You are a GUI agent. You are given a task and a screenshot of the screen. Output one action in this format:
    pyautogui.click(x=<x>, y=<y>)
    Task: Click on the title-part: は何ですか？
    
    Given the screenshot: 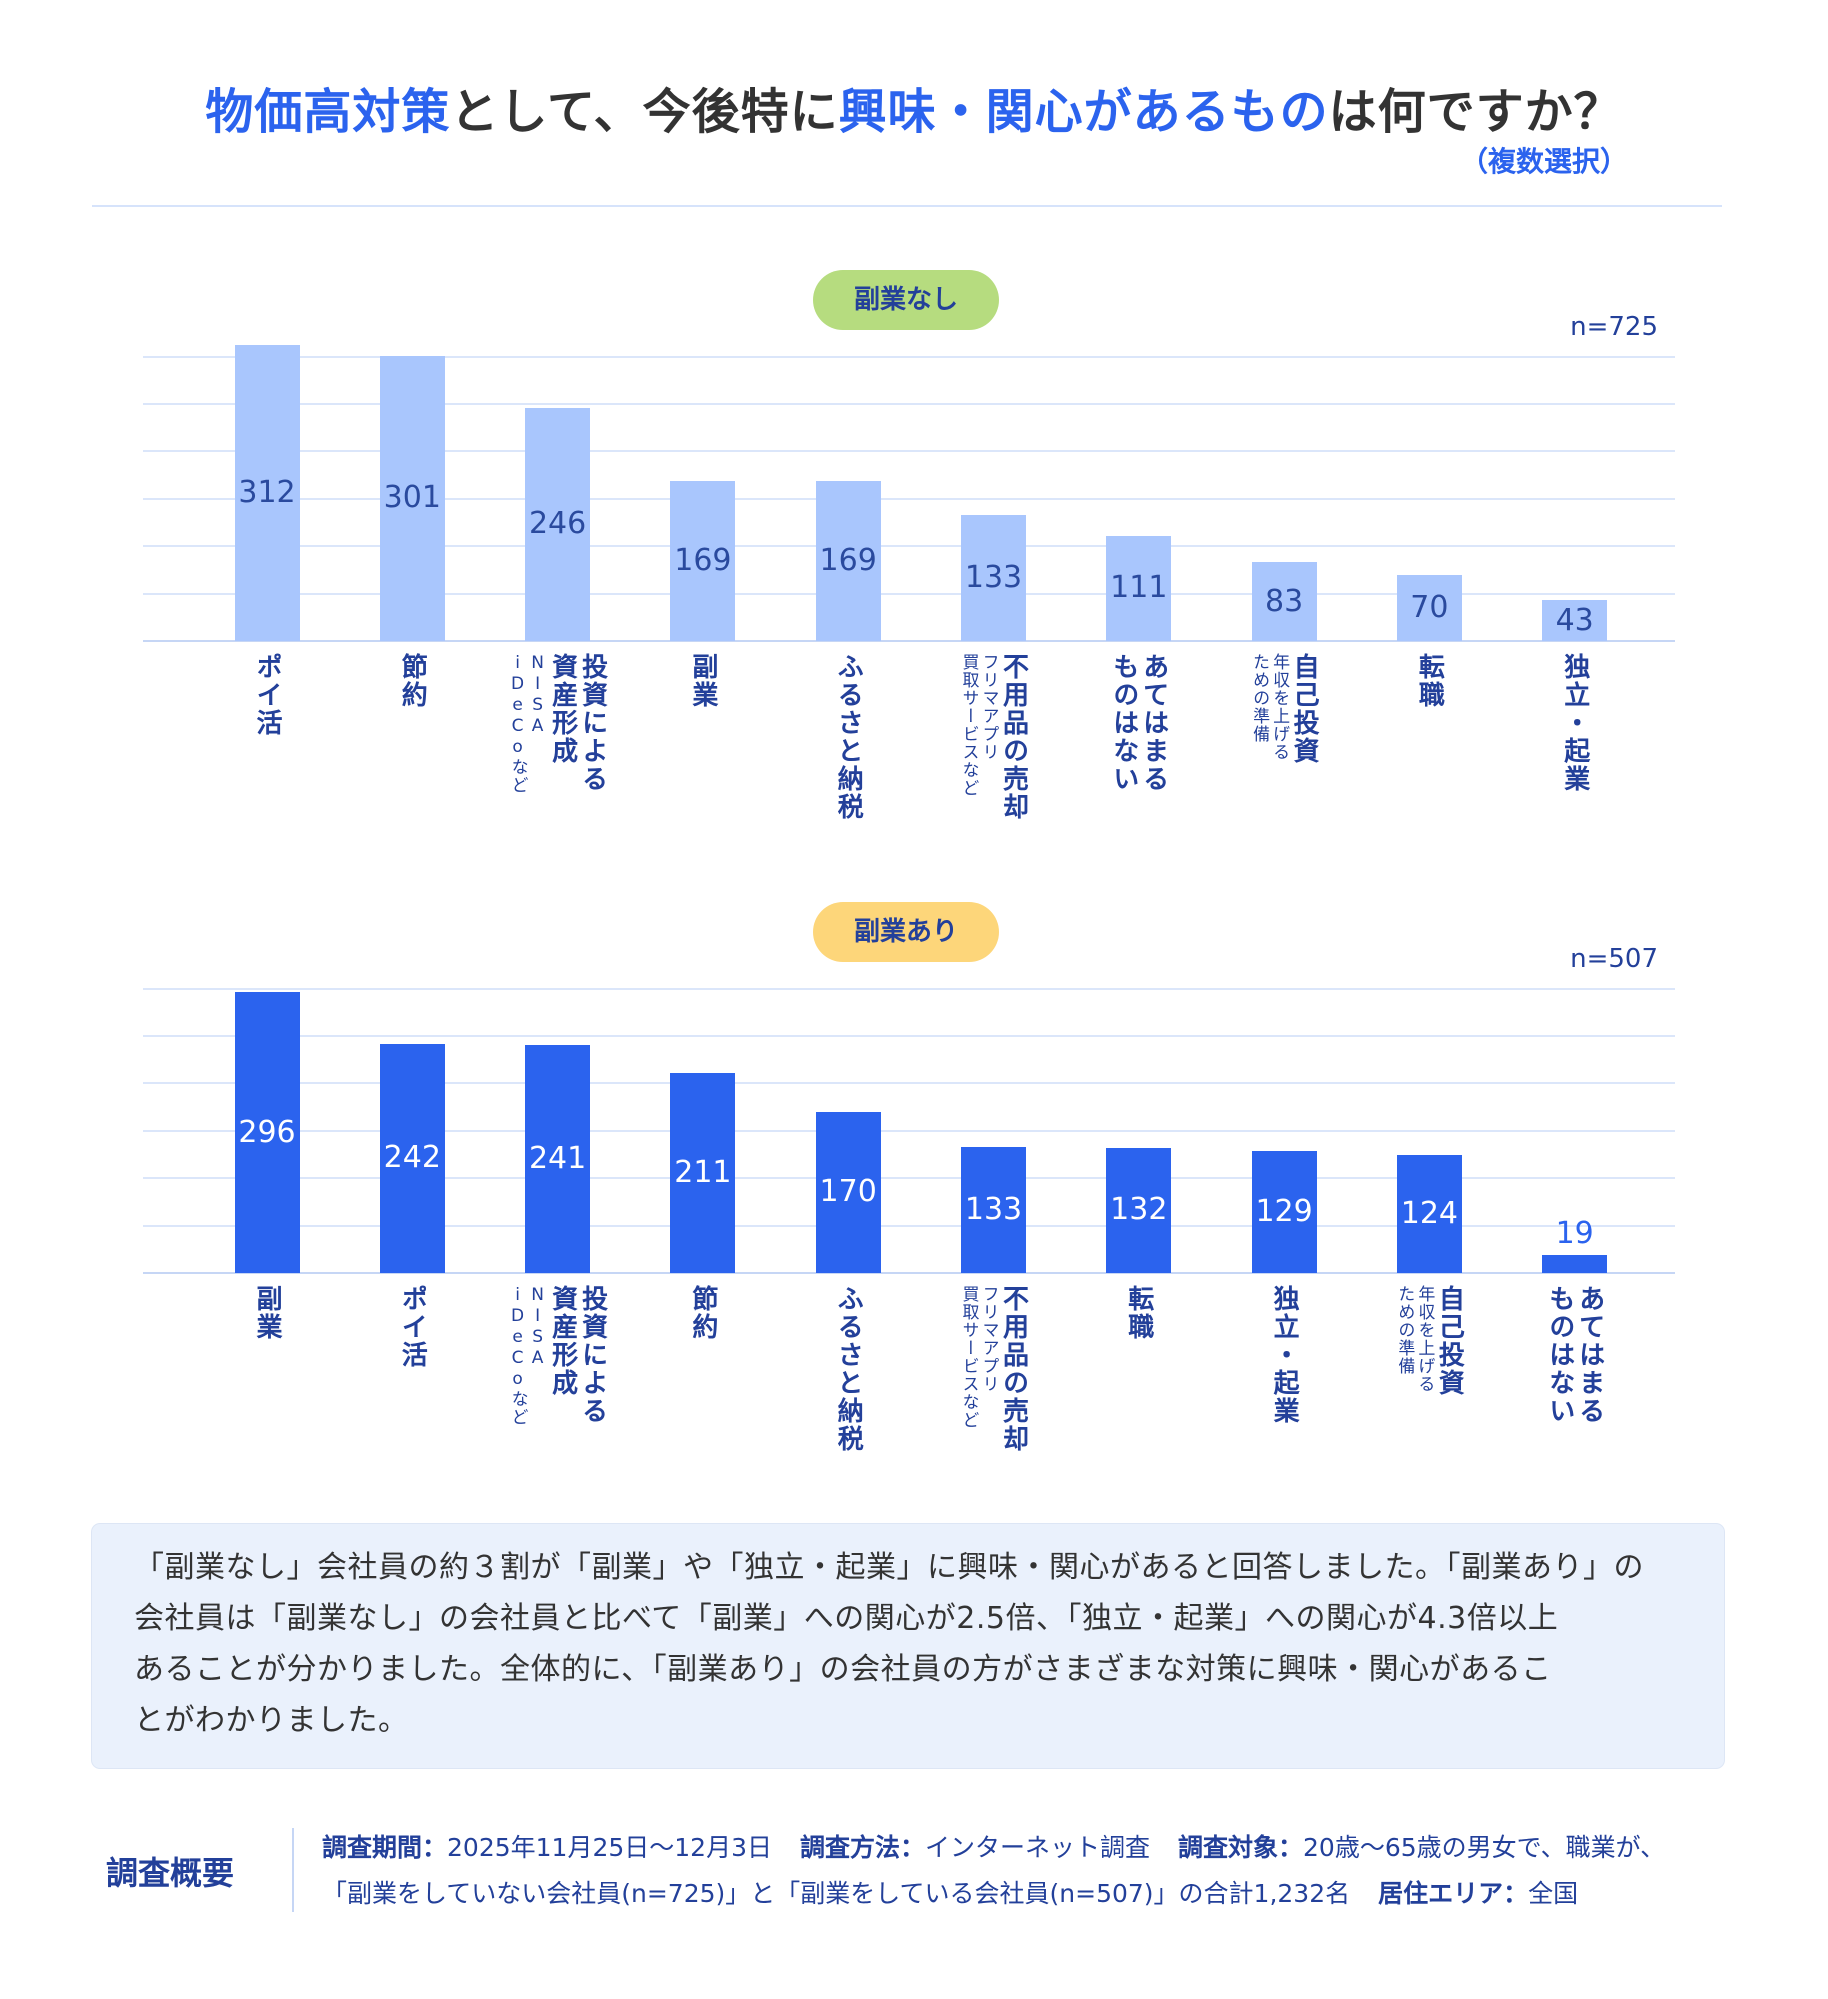 What is the action you would take?
    pyautogui.click(x=1475, y=112)
    